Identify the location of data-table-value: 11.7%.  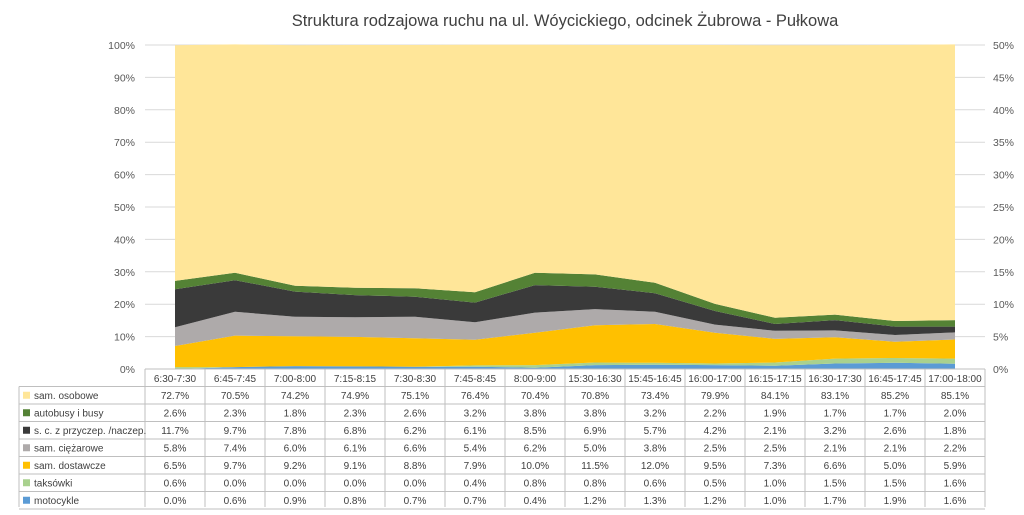
(175, 431).